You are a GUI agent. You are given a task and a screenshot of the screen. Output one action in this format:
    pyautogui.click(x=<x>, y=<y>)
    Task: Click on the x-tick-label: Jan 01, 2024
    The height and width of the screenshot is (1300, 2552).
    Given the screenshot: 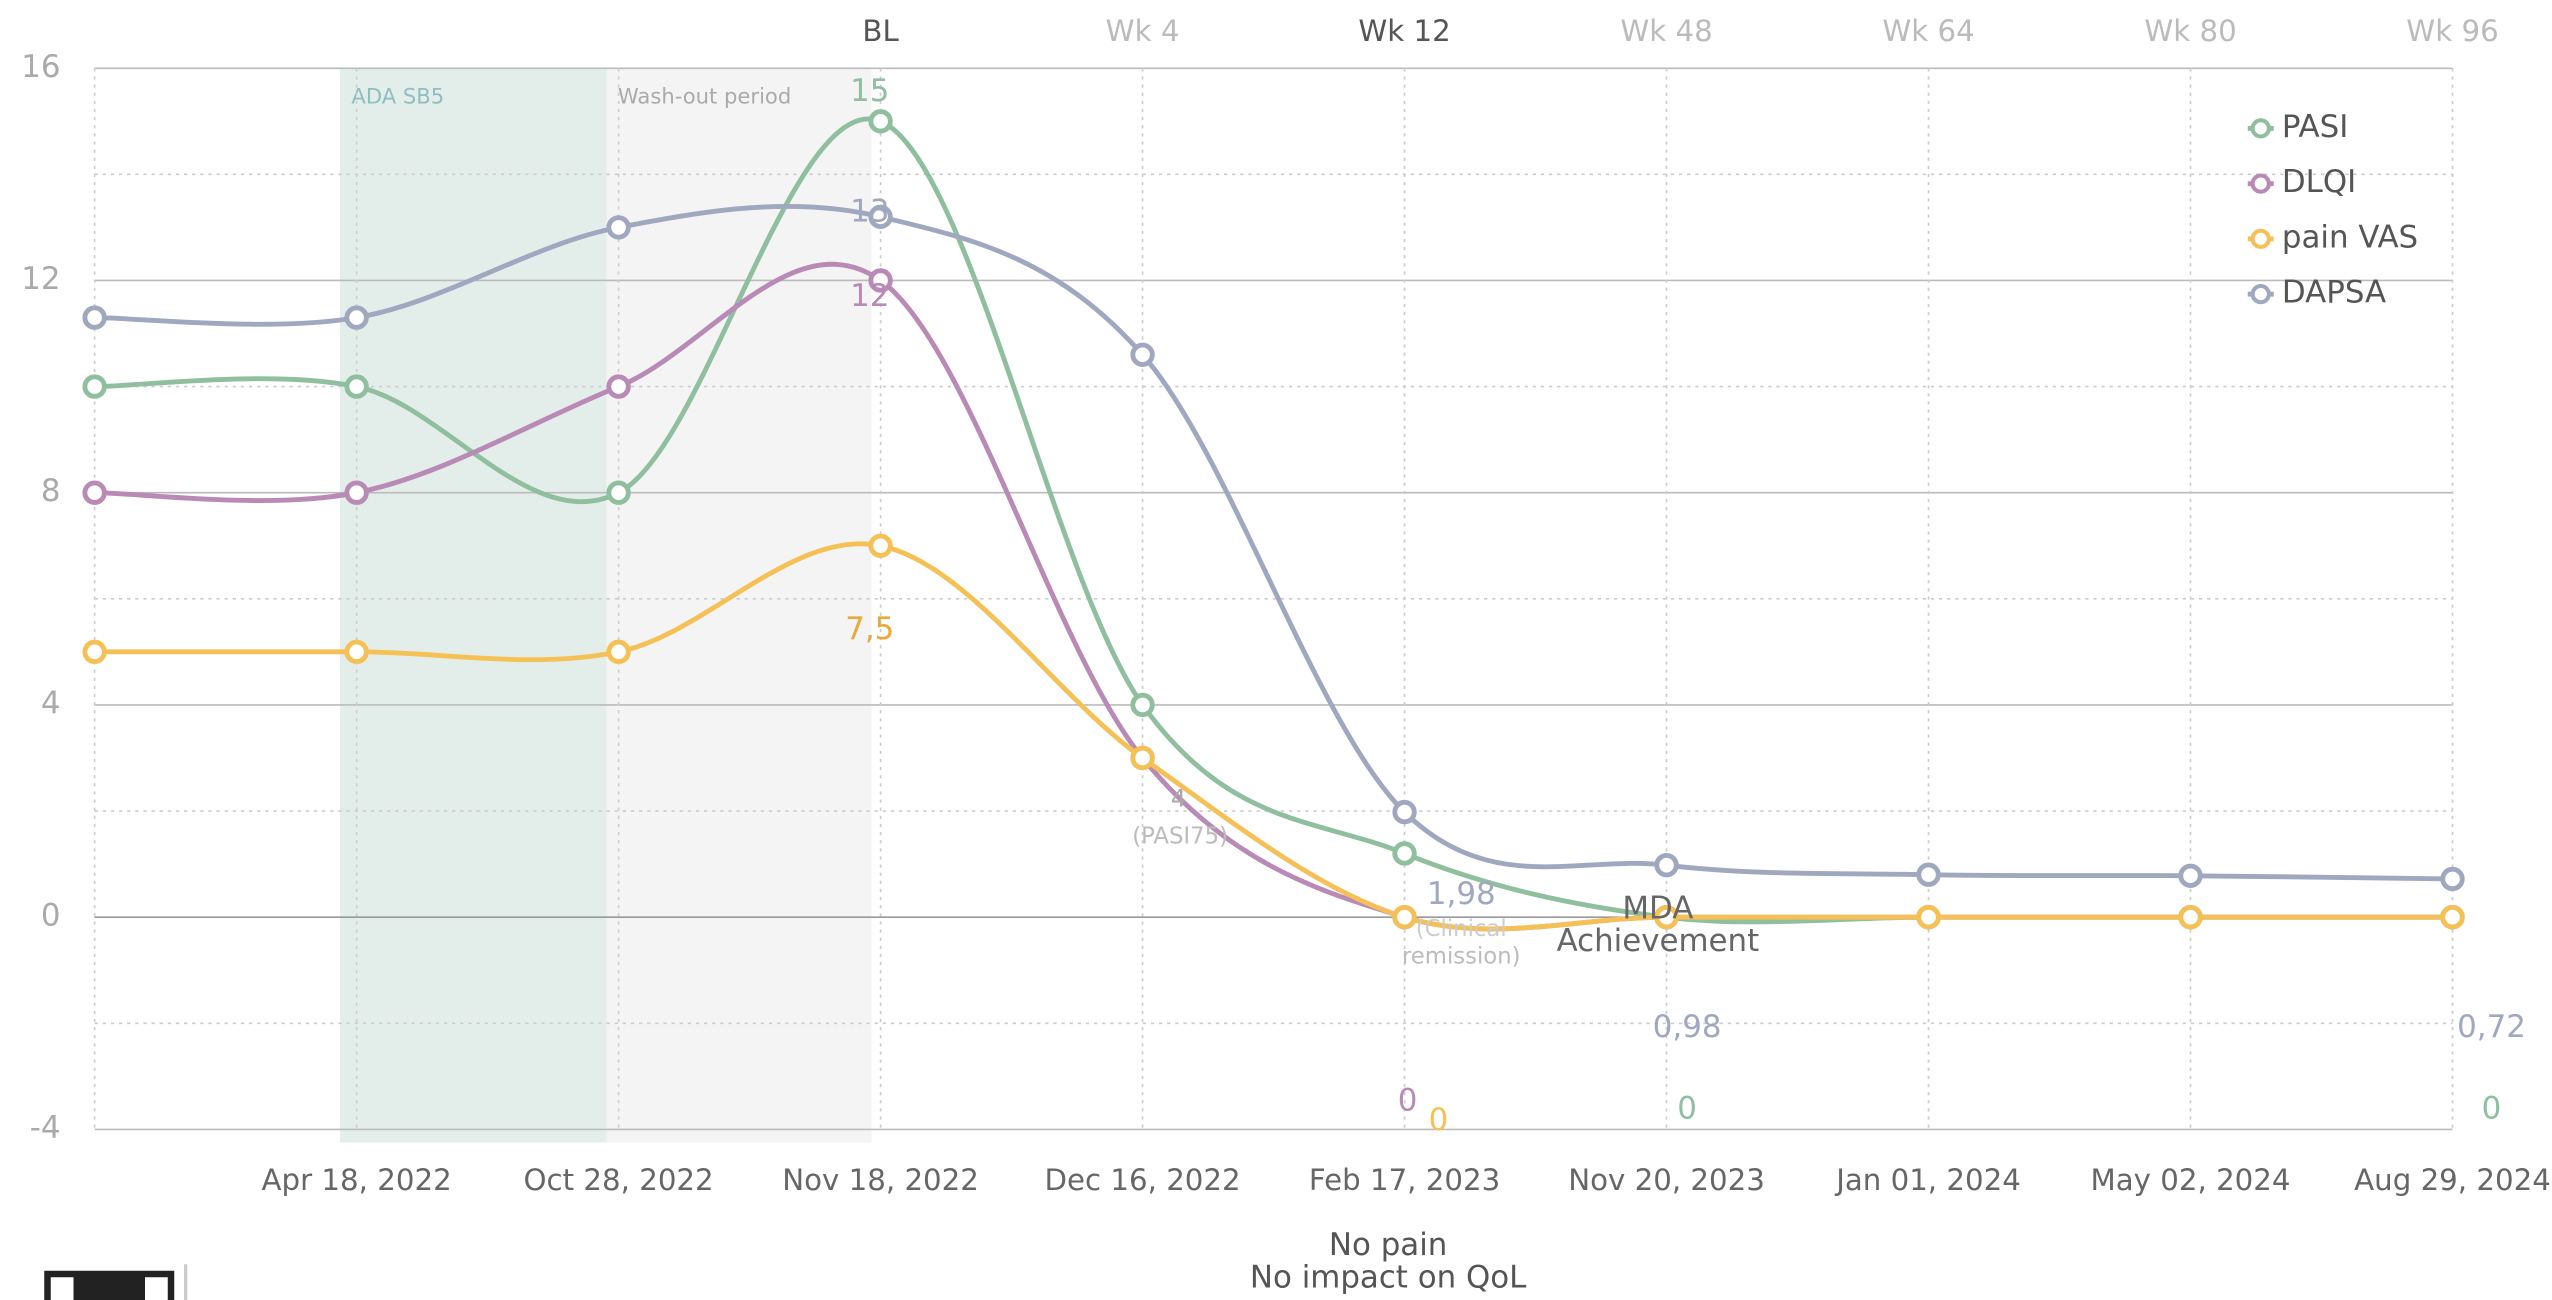 What is the action you would take?
    pyautogui.click(x=1927, y=1180)
    